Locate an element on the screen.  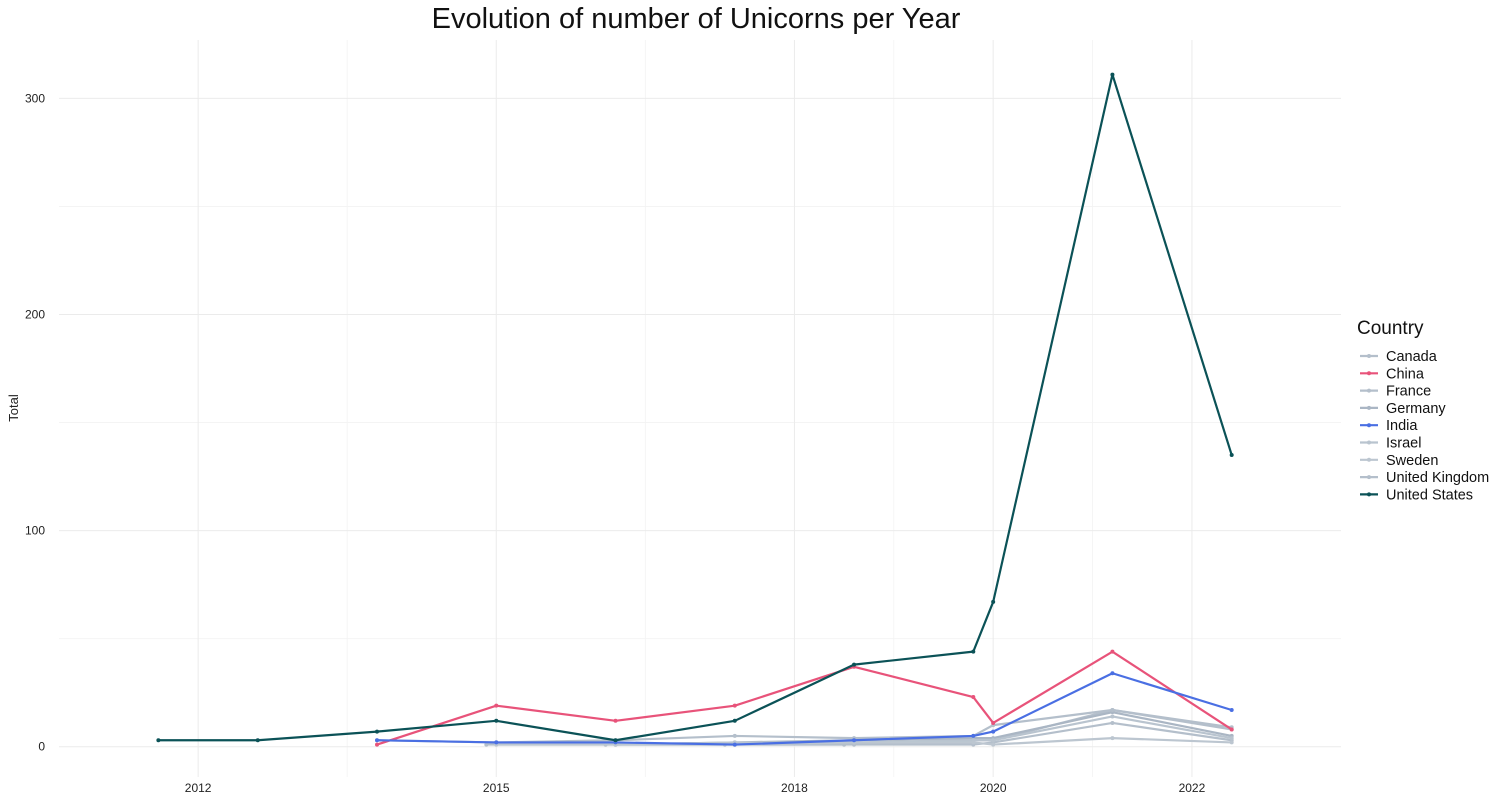
legend-label-canada: Canada is located at coordinates (1412, 357).